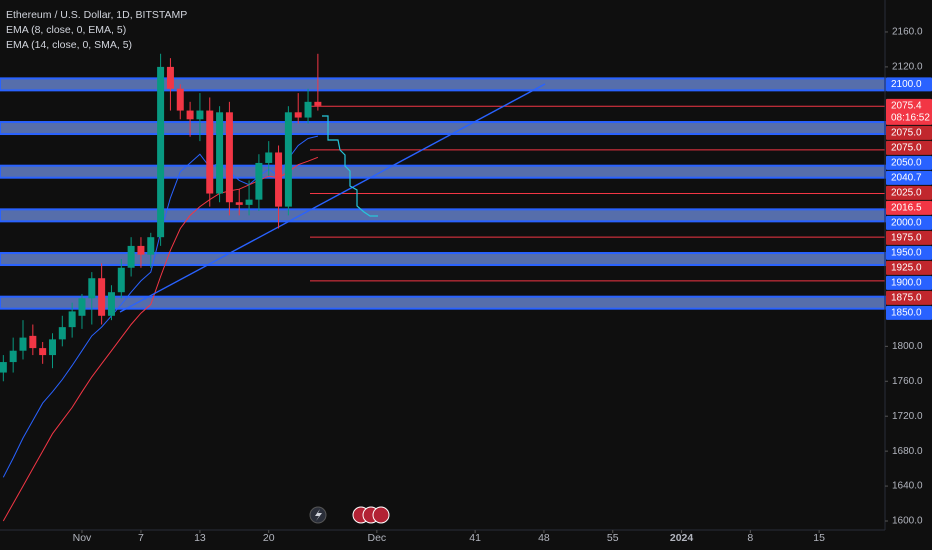 Image resolution: width=932 pixels, height=550 pixels. I want to click on x-tick-label: 55, so click(613, 538).